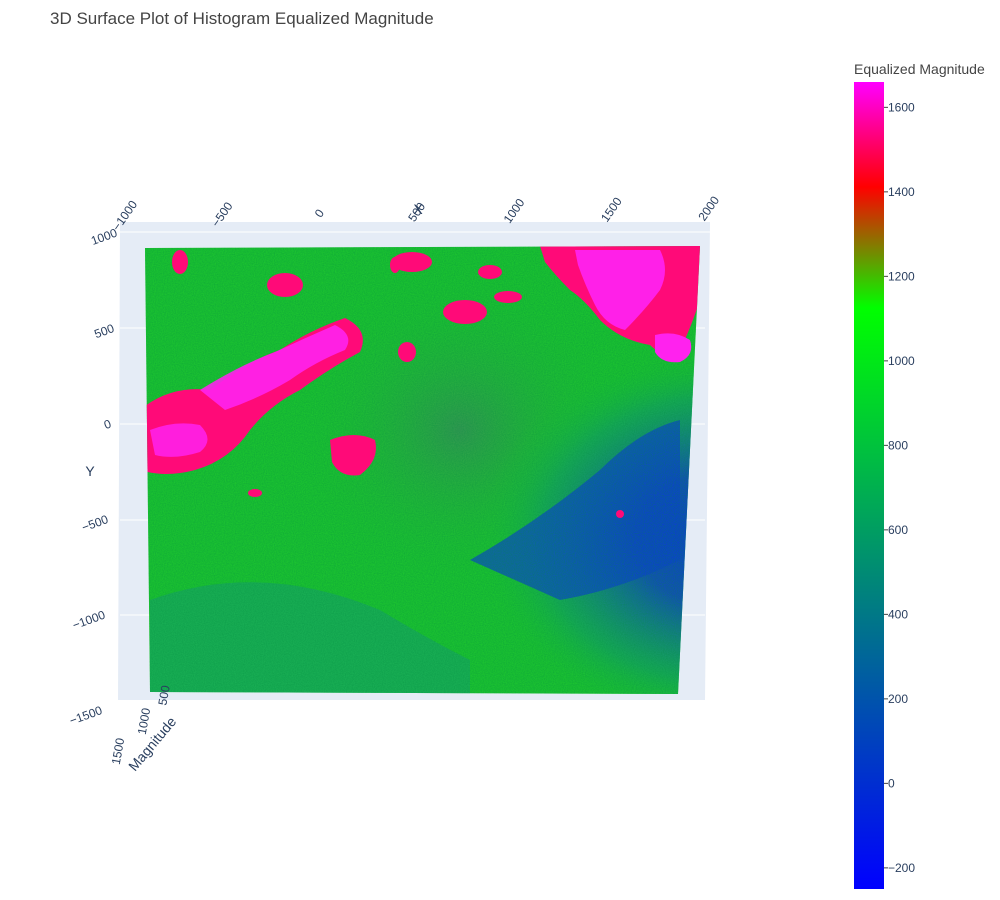 This screenshot has width=1000, height=900. Describe the element at coordinates (90, 471) in the screenshot. I see `y-axis-title: Y` at that location.